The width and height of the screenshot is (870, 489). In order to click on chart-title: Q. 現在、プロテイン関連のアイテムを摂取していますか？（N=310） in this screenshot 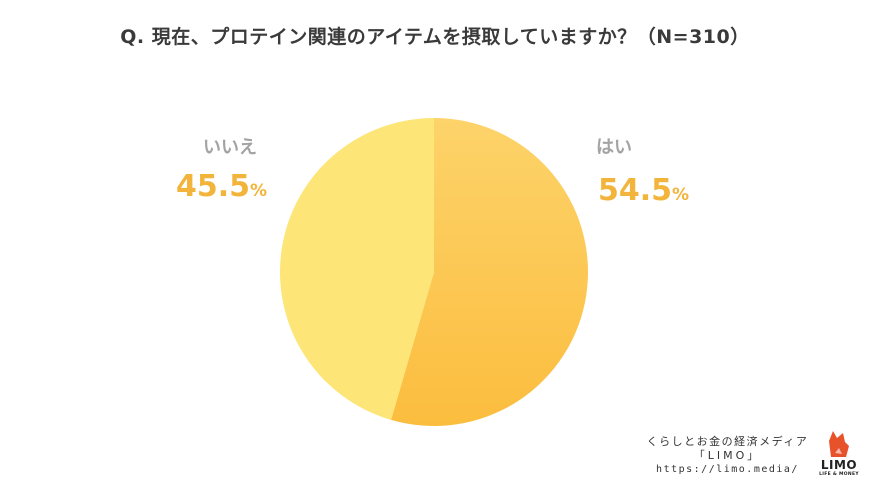, I will do `click(435, 37)`.